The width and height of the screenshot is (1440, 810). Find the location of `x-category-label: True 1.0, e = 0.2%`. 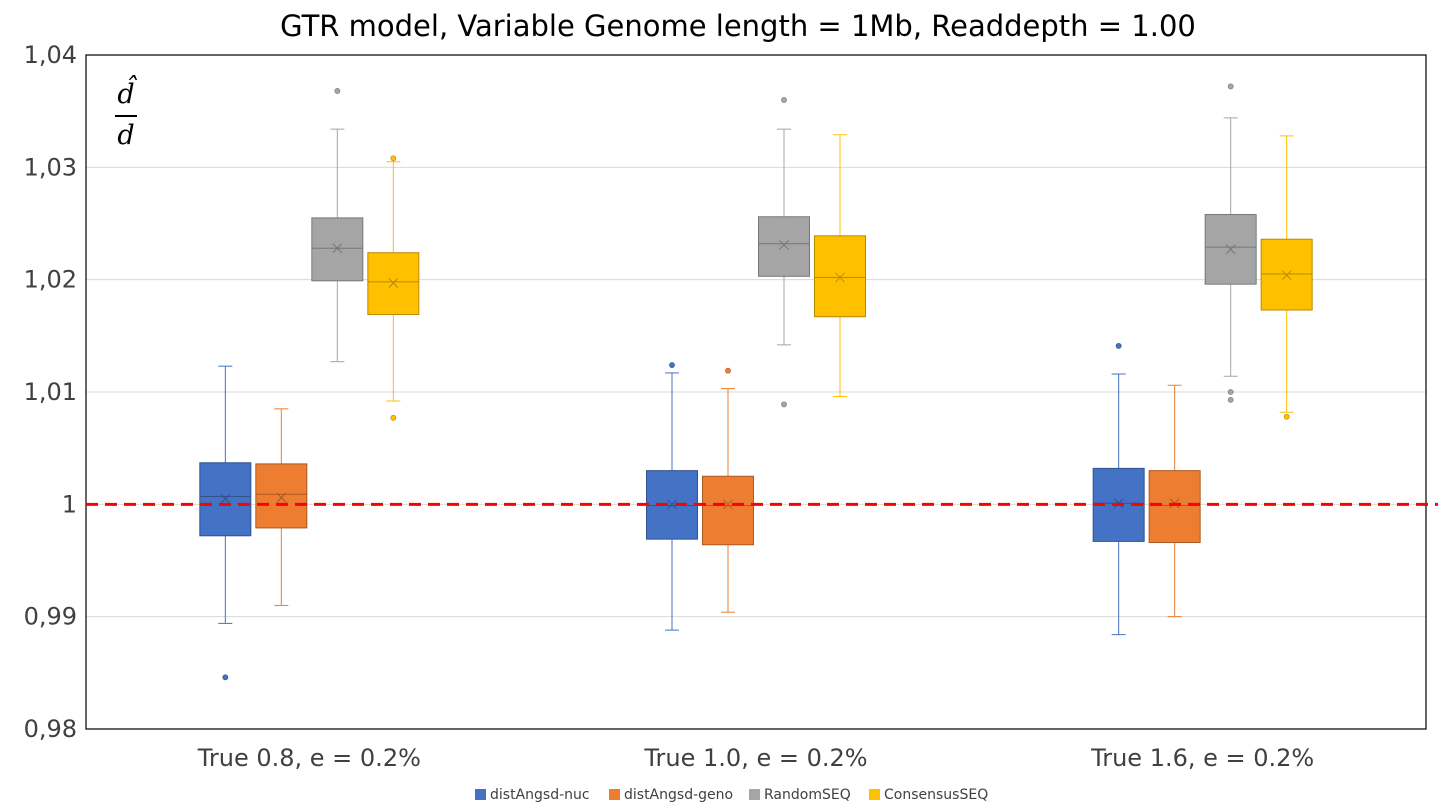

x-category-label: True 1.0, e = 0.2% is located at coordinates (755, 758).